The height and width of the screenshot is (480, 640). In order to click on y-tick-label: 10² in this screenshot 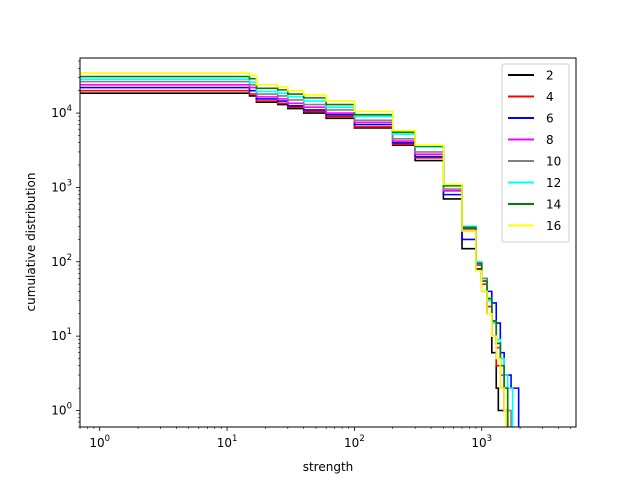, I will do `click(61, 261)`.